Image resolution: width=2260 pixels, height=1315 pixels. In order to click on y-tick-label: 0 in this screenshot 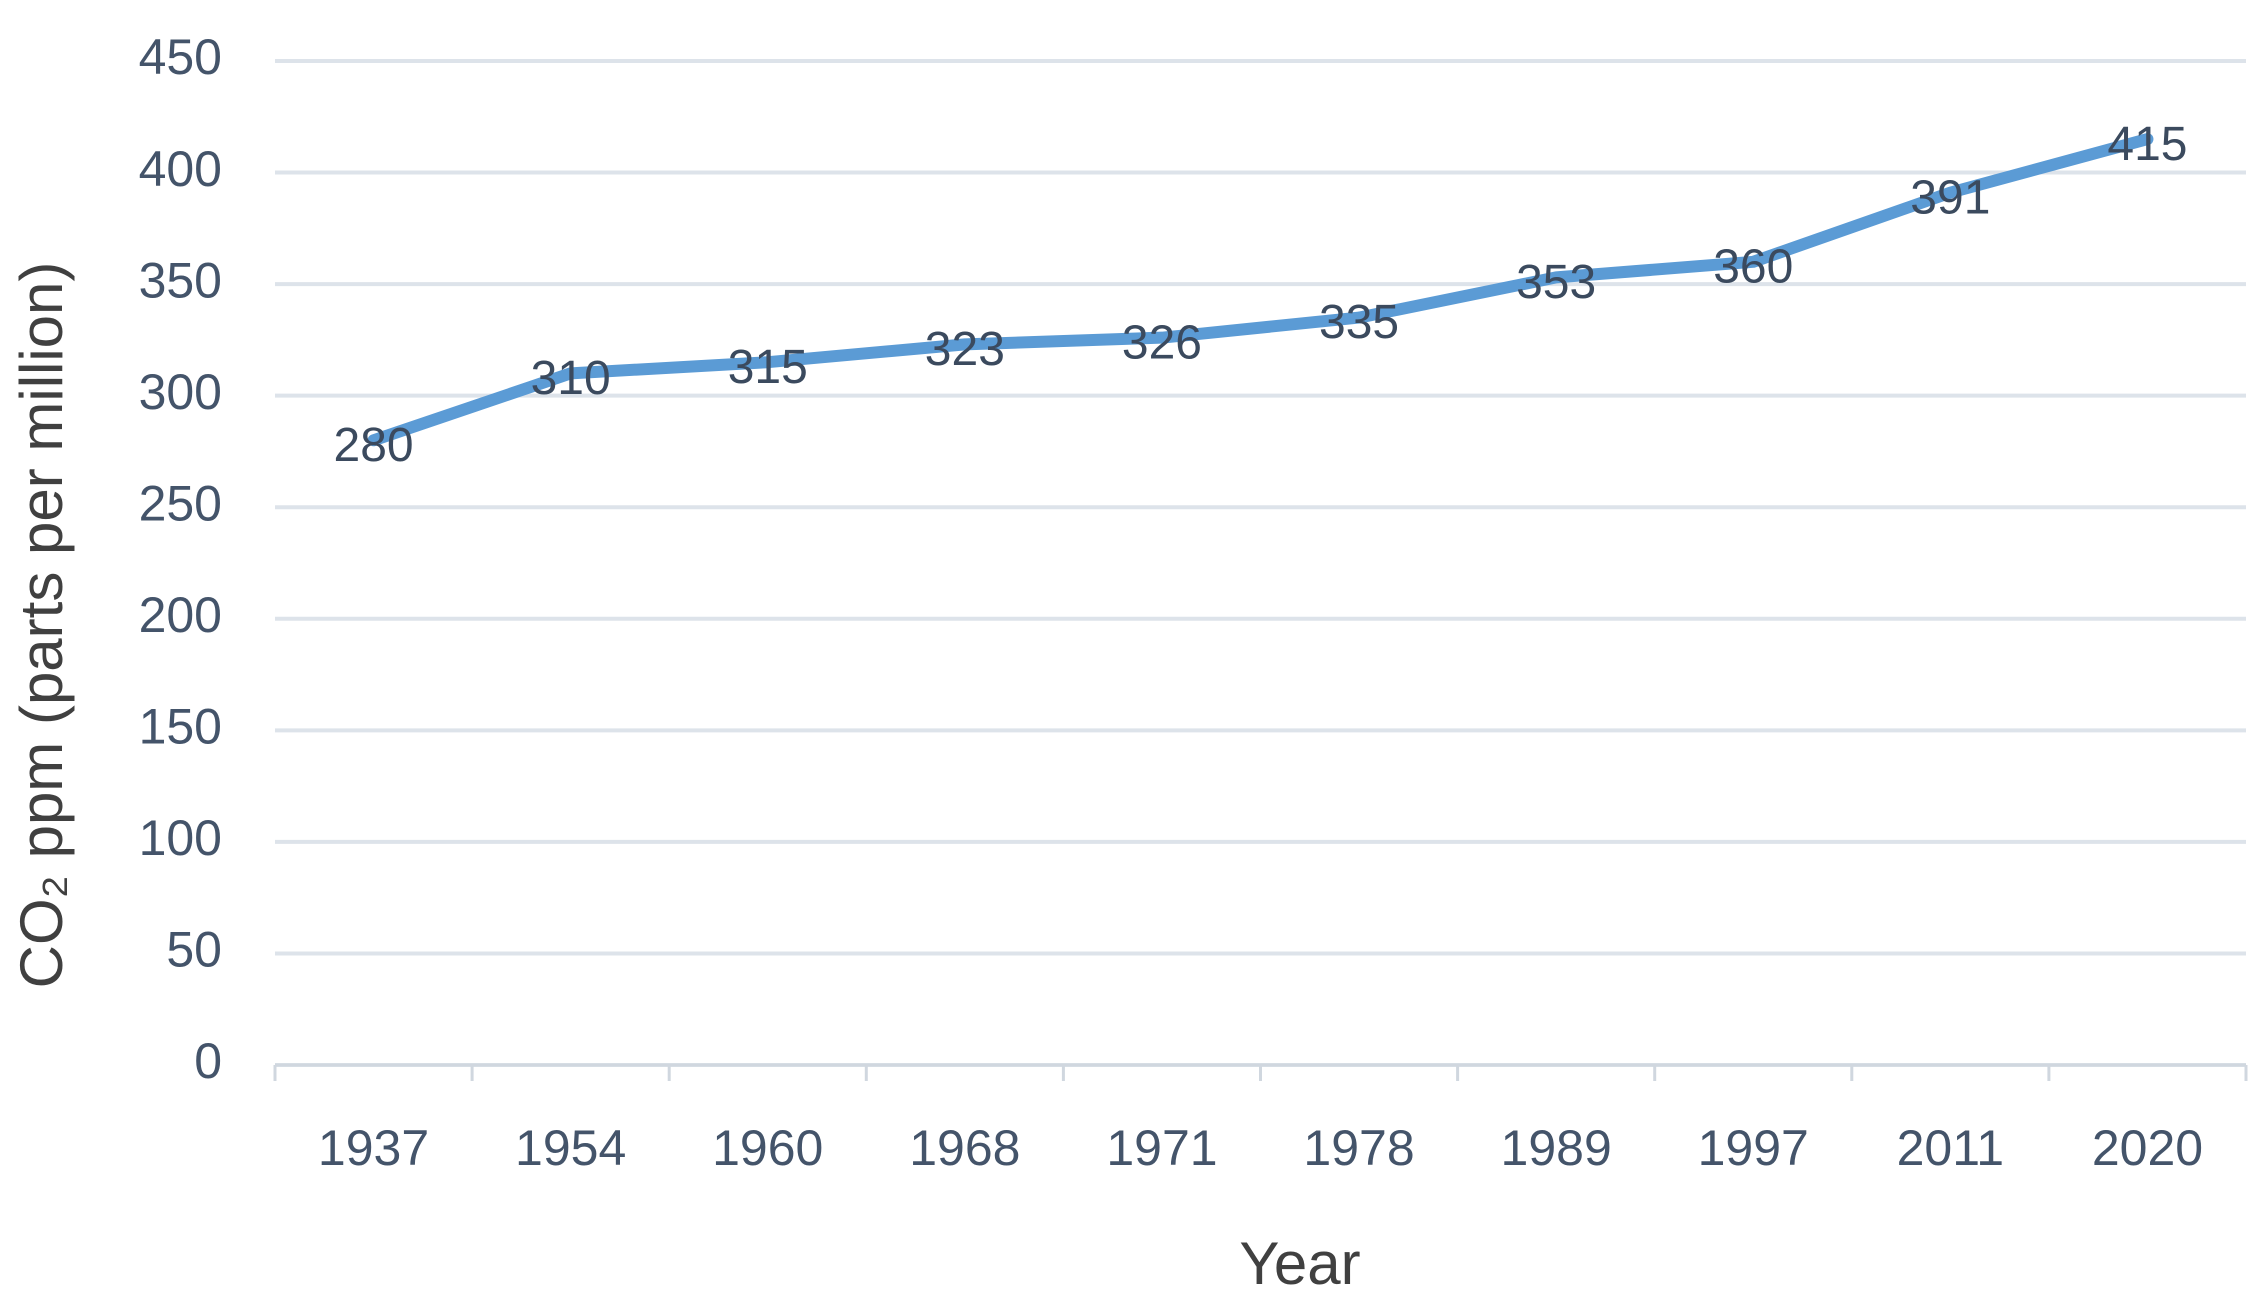, I will do `click(208, 1061)`.